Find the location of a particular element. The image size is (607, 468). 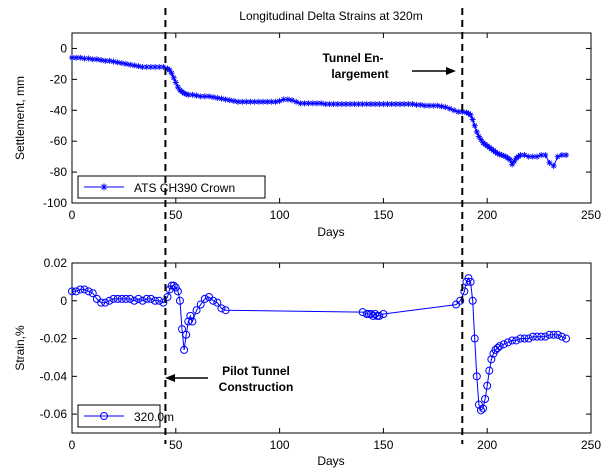

settlement-y-tick-label: -100 is located at coordinates (55, 203).